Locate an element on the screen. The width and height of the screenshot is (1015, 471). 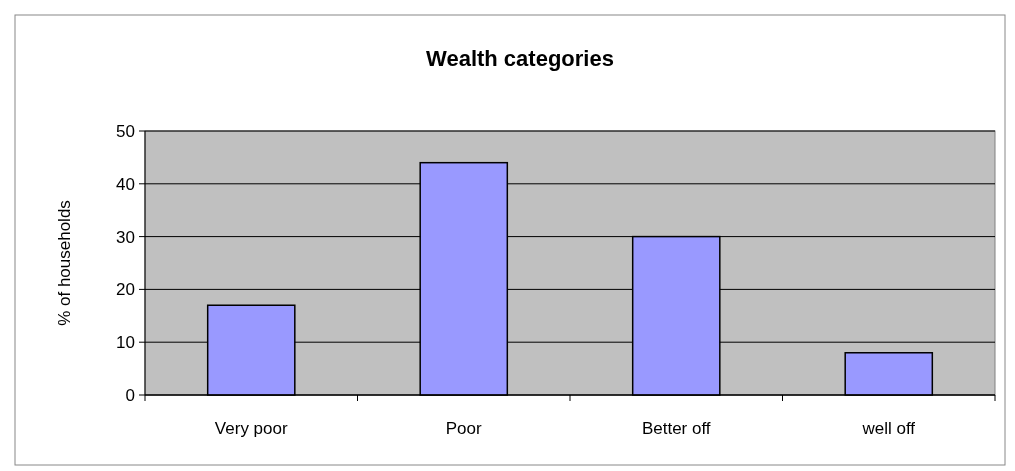
y-tick-label: 30 is located at coordinates (125, 237).